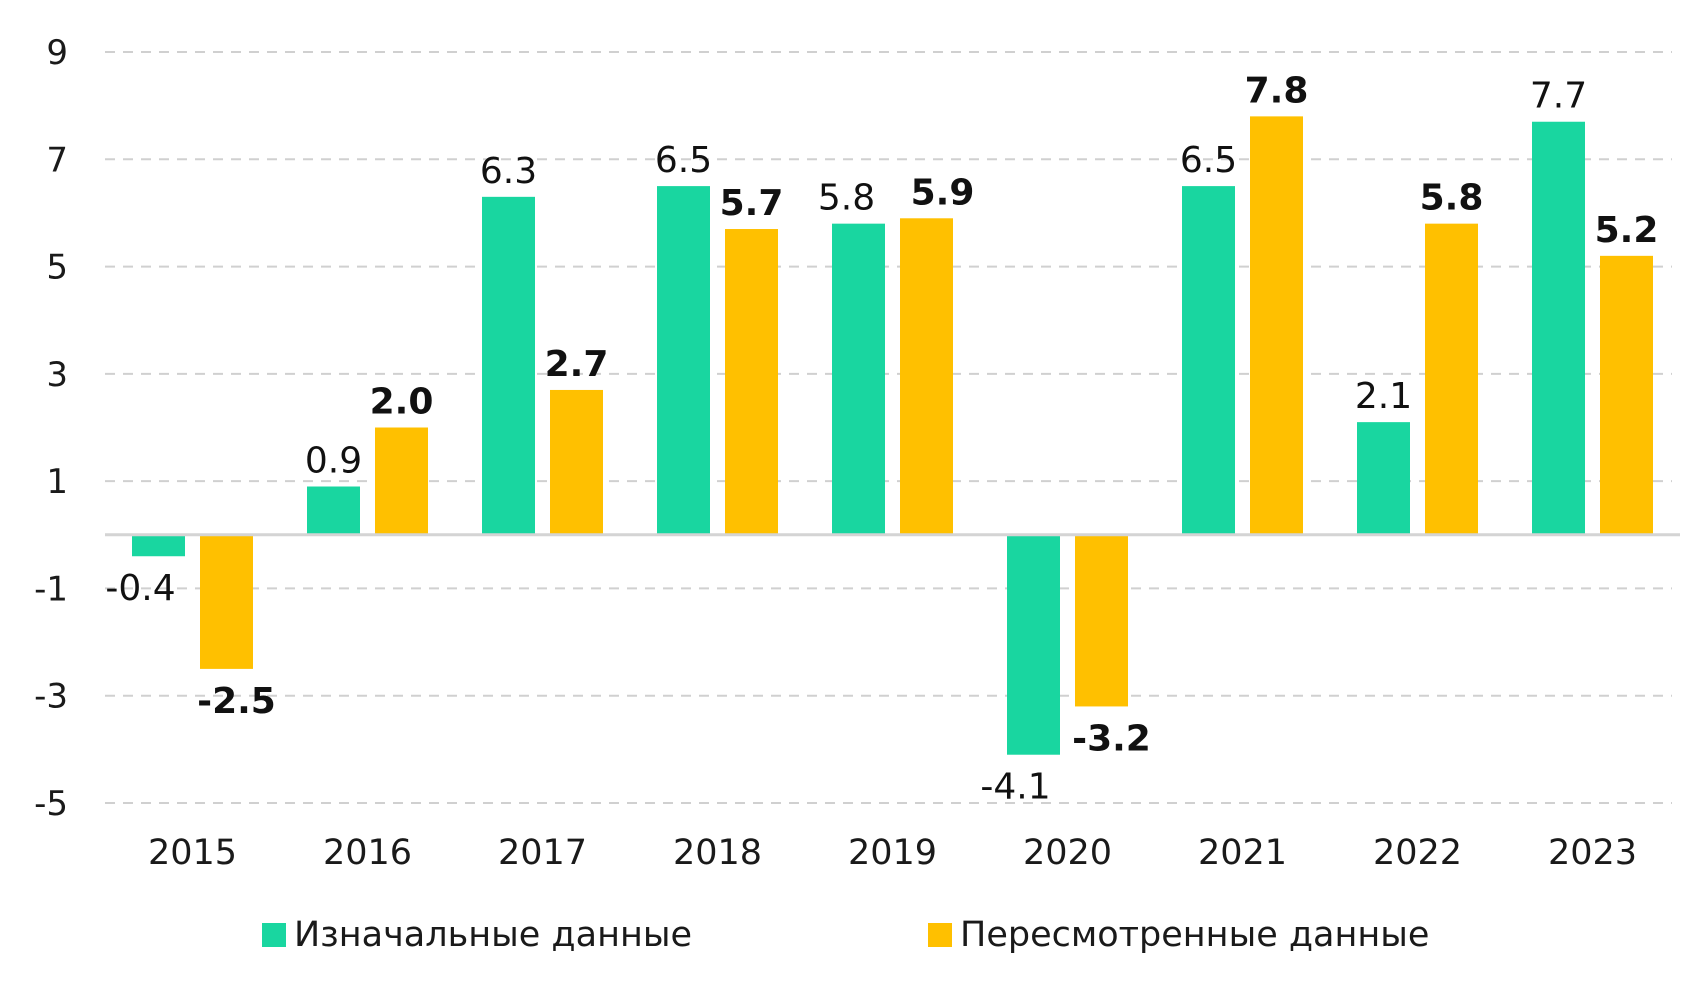  What do you see at coordinates (1383, 396) in the screenshot?
I see `value-label-original: 2.1` at bounding box center [1383, 396].